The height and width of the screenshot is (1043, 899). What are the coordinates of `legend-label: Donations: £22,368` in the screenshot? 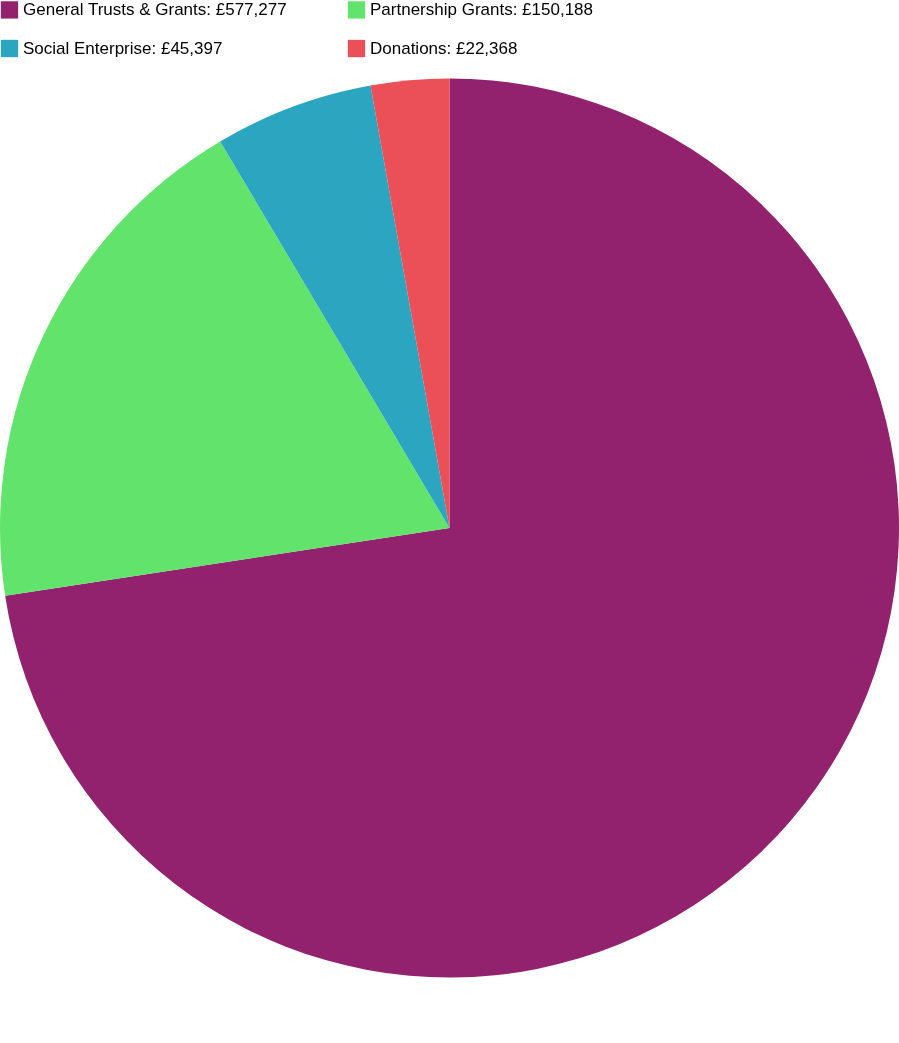 It's located at (444, 48).